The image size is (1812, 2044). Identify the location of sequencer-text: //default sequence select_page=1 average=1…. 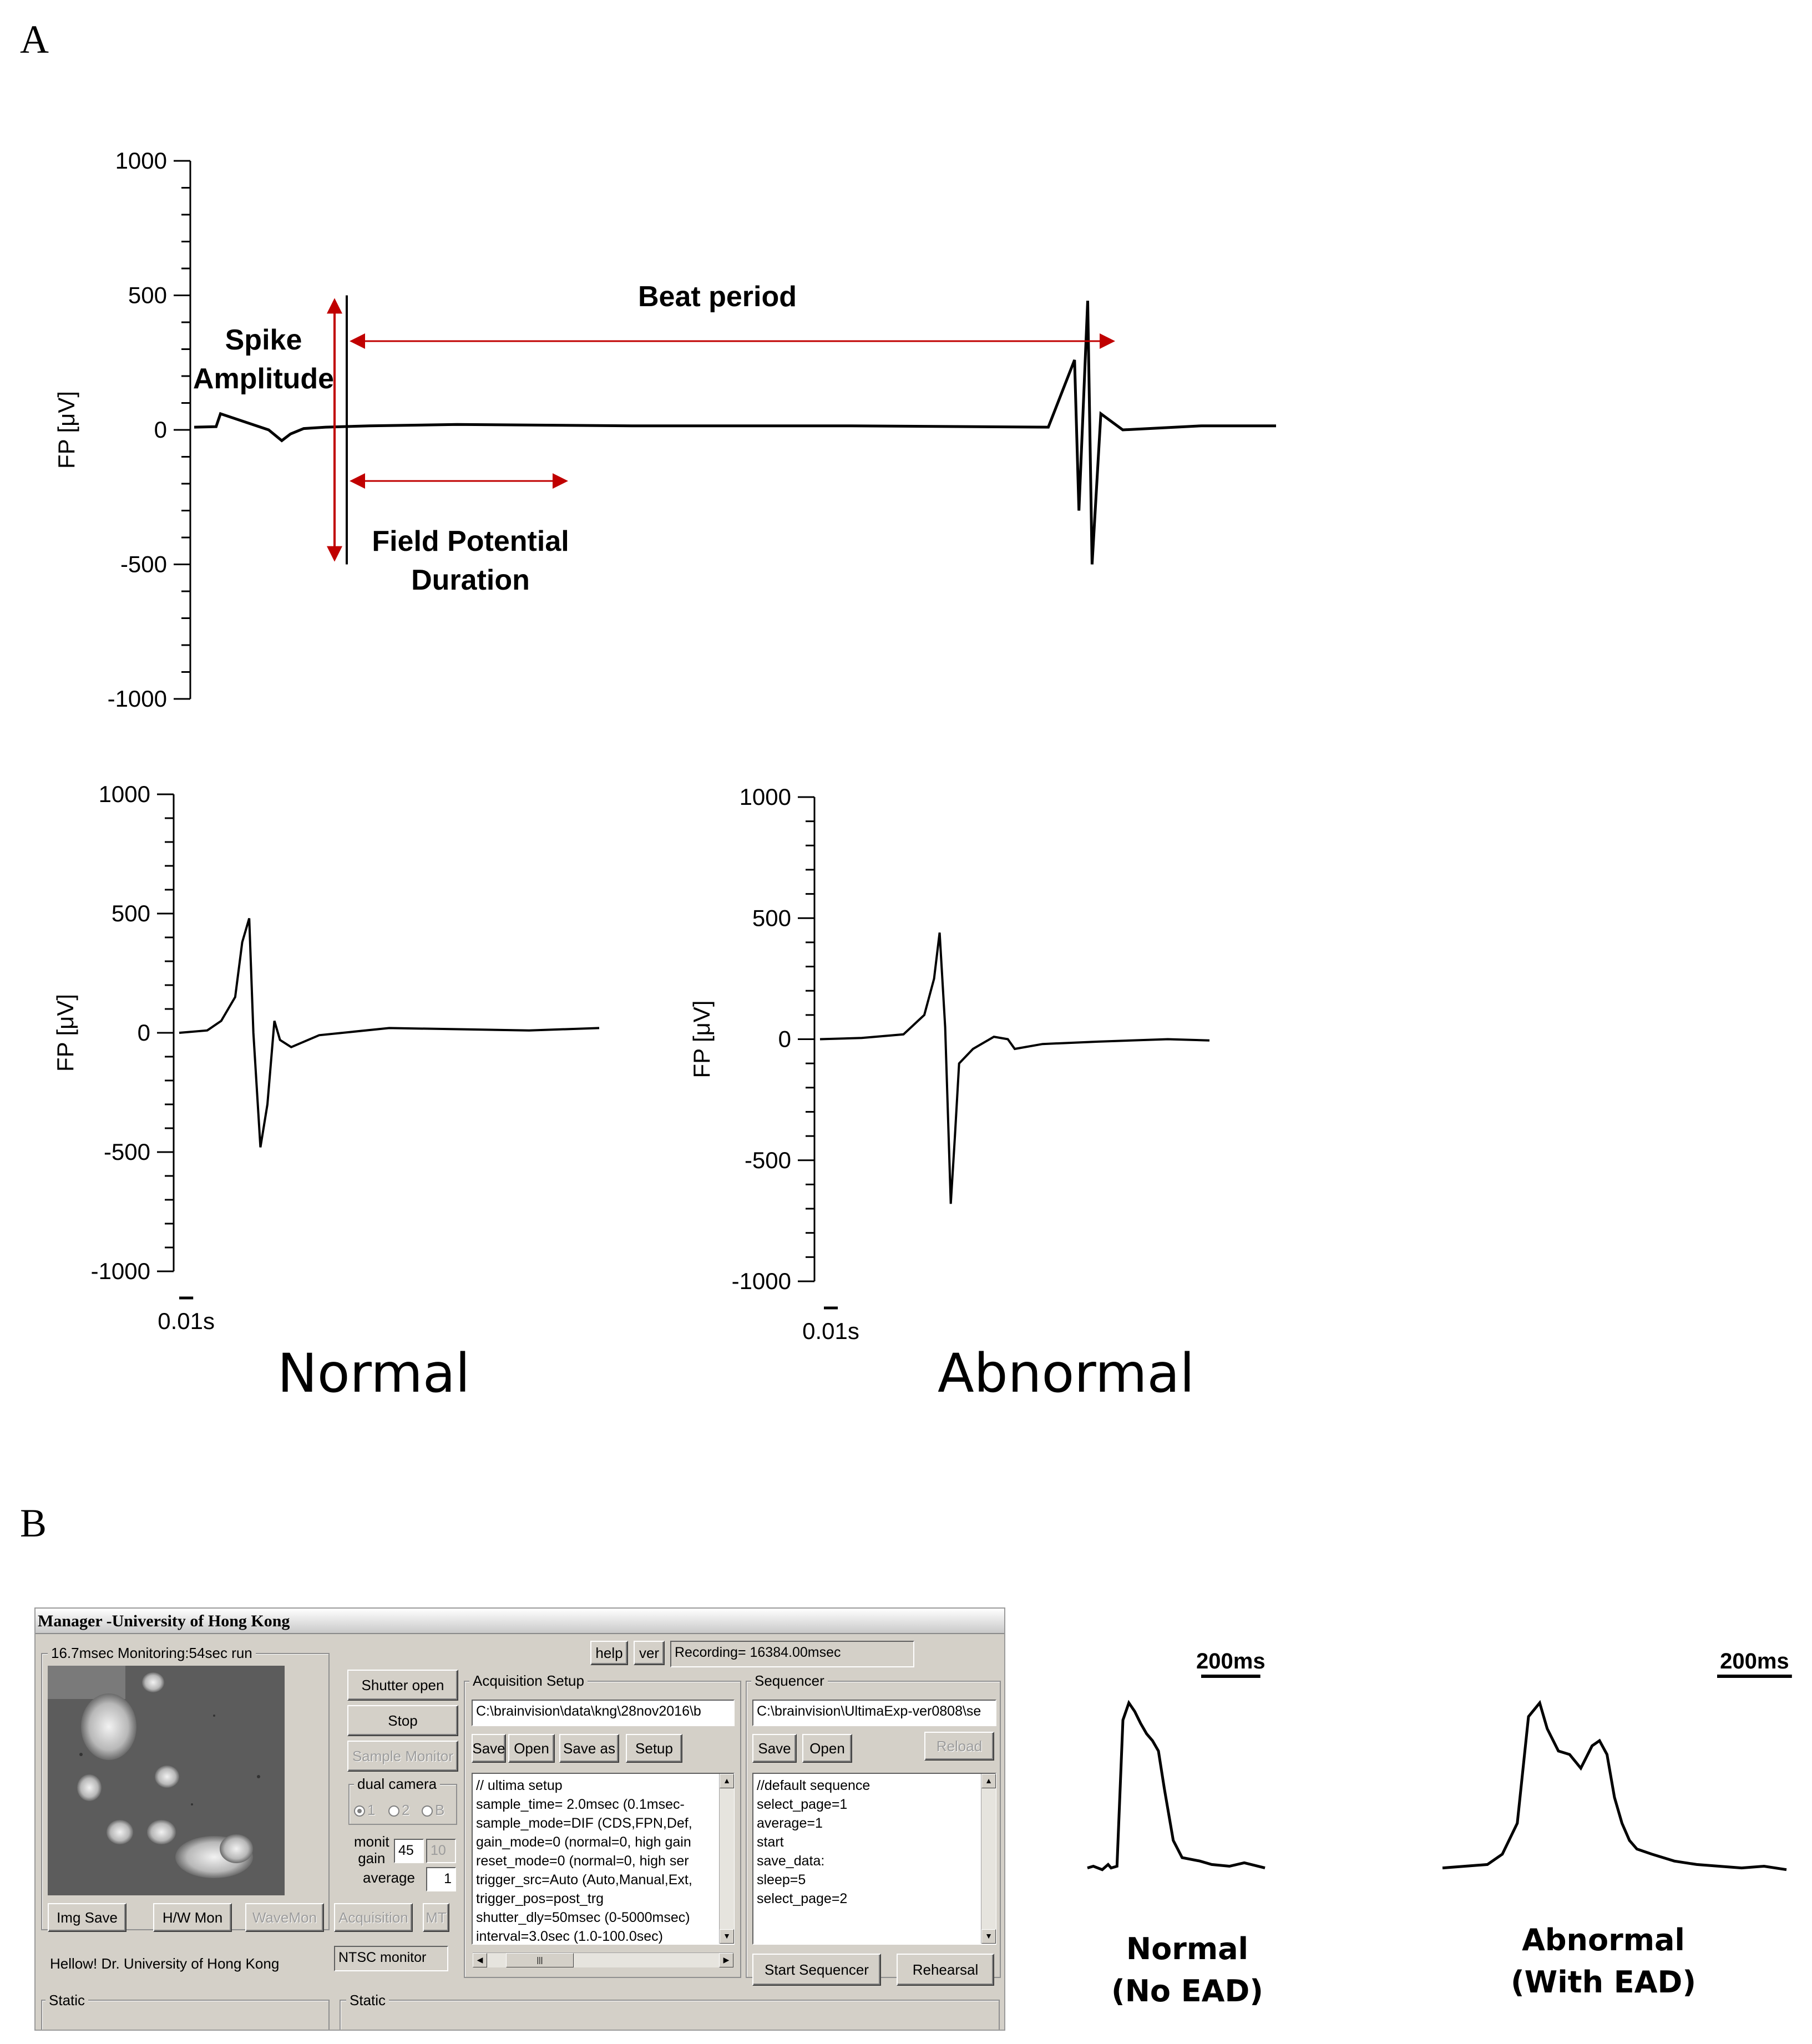
(874, 1859).